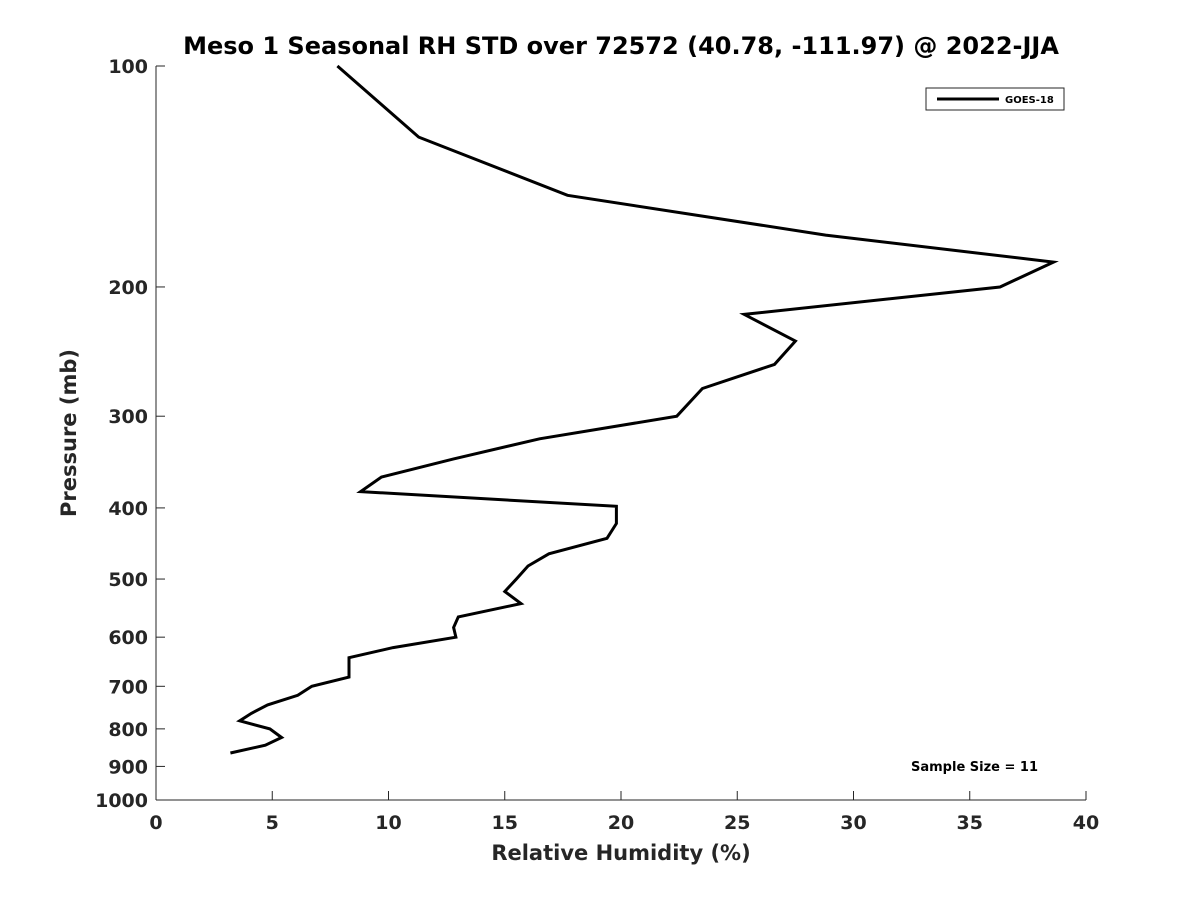 This screenshot has height=900, width=1200. Describe the element at coordinates (128, 767) in the screenshot. I see `y-tick-label: 900` at that location.